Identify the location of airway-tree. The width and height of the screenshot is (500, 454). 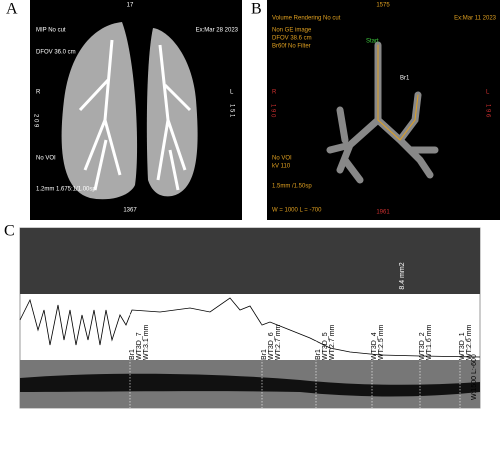
(382, 112).